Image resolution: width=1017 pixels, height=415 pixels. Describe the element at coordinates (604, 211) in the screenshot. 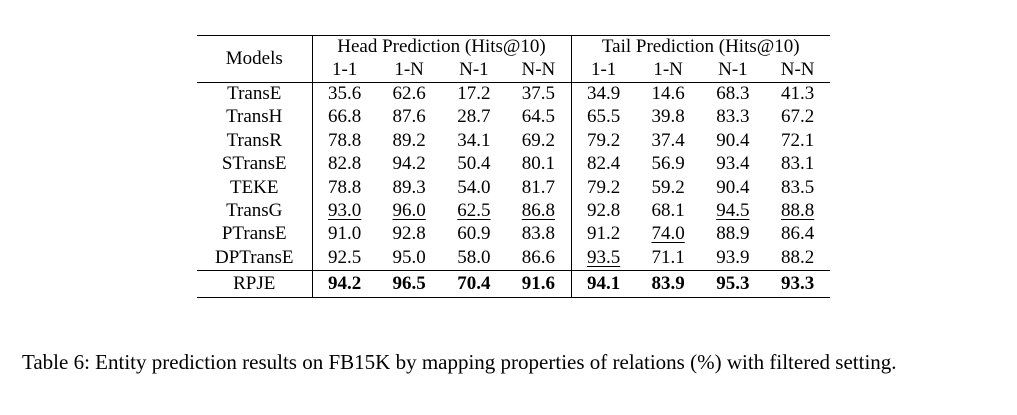

I see `value-text: 92.8` at that location.